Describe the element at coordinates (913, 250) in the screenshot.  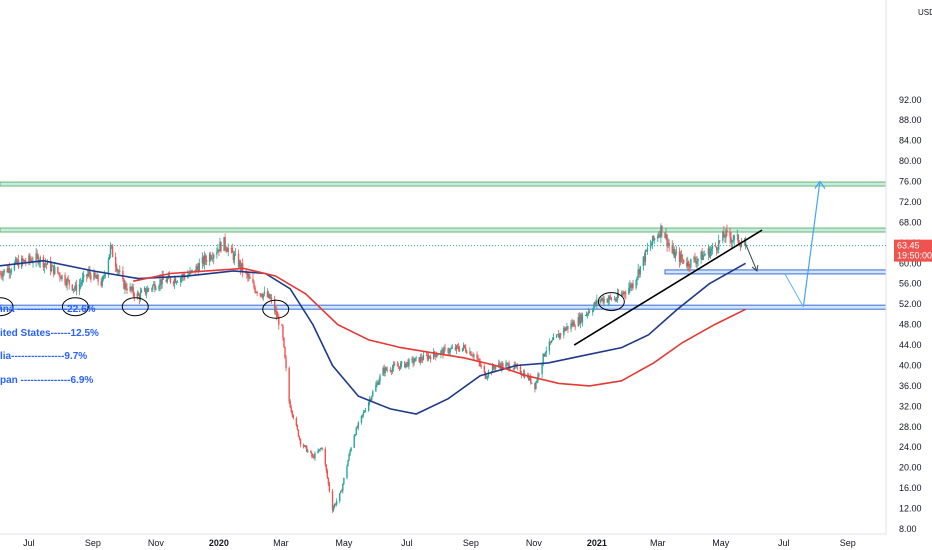
I see `last-price-badge-bg` at that location.